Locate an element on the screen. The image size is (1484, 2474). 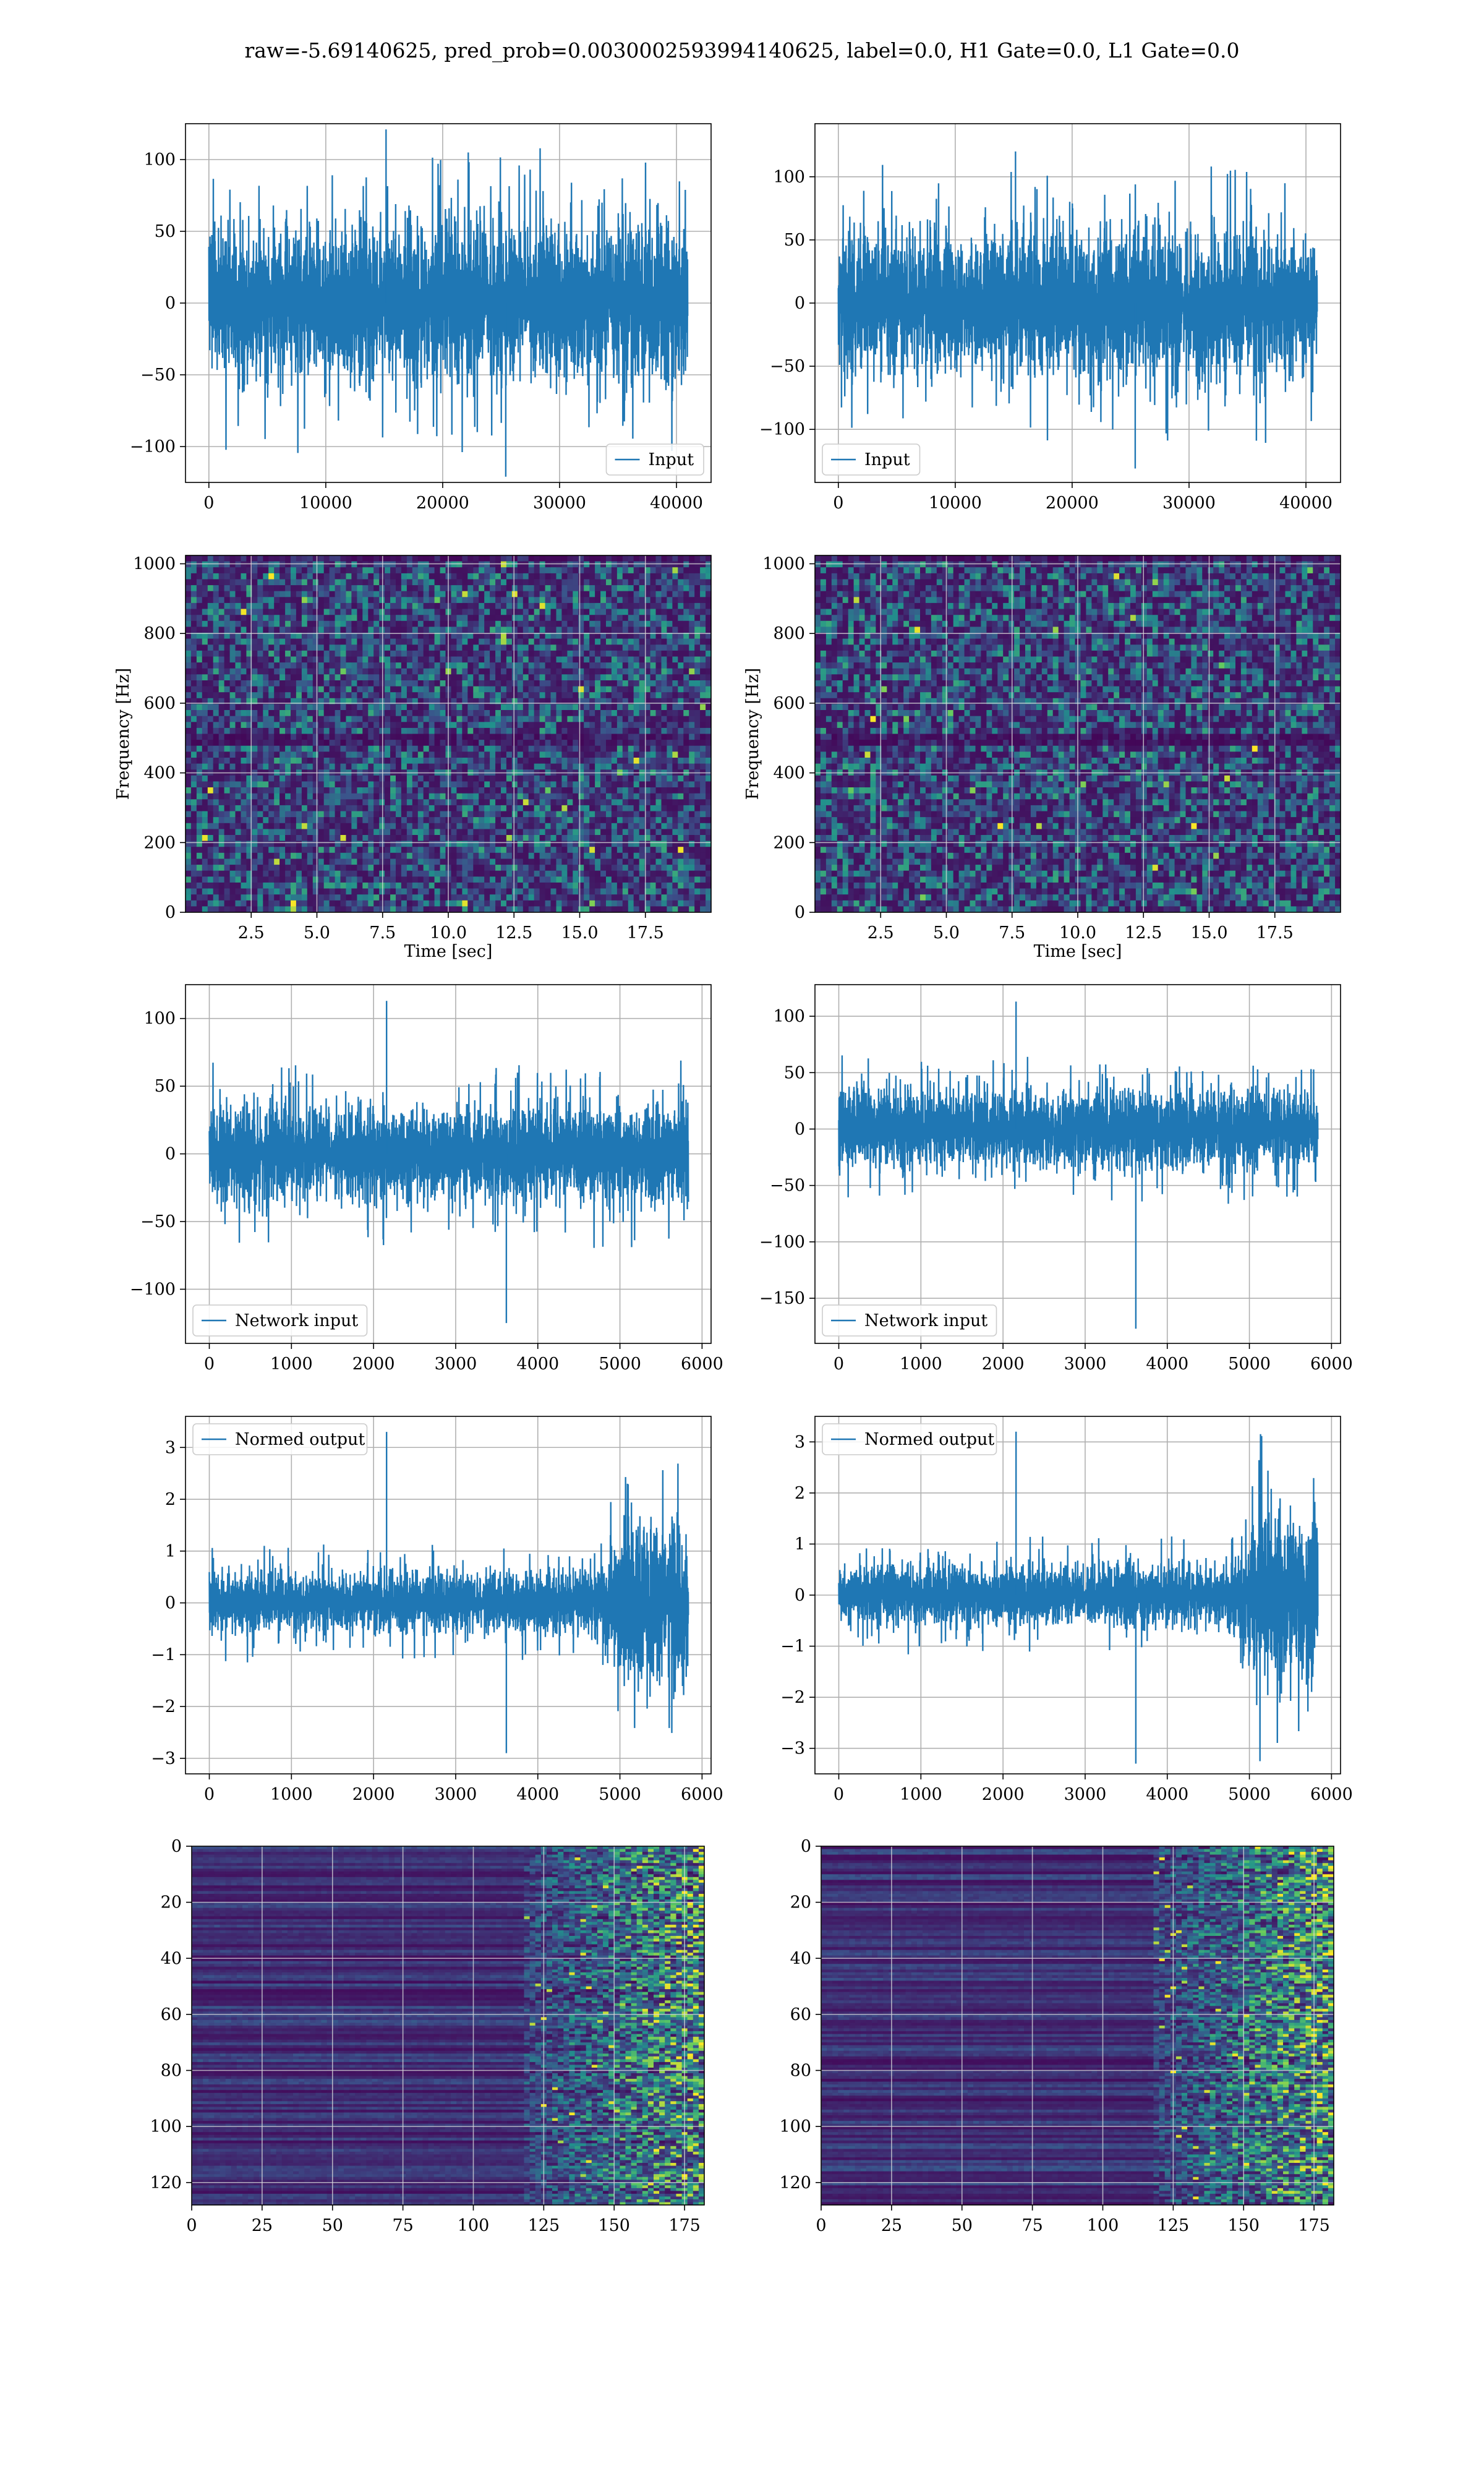
y-tick-label: 40 is located at coordinates (171, 1958).